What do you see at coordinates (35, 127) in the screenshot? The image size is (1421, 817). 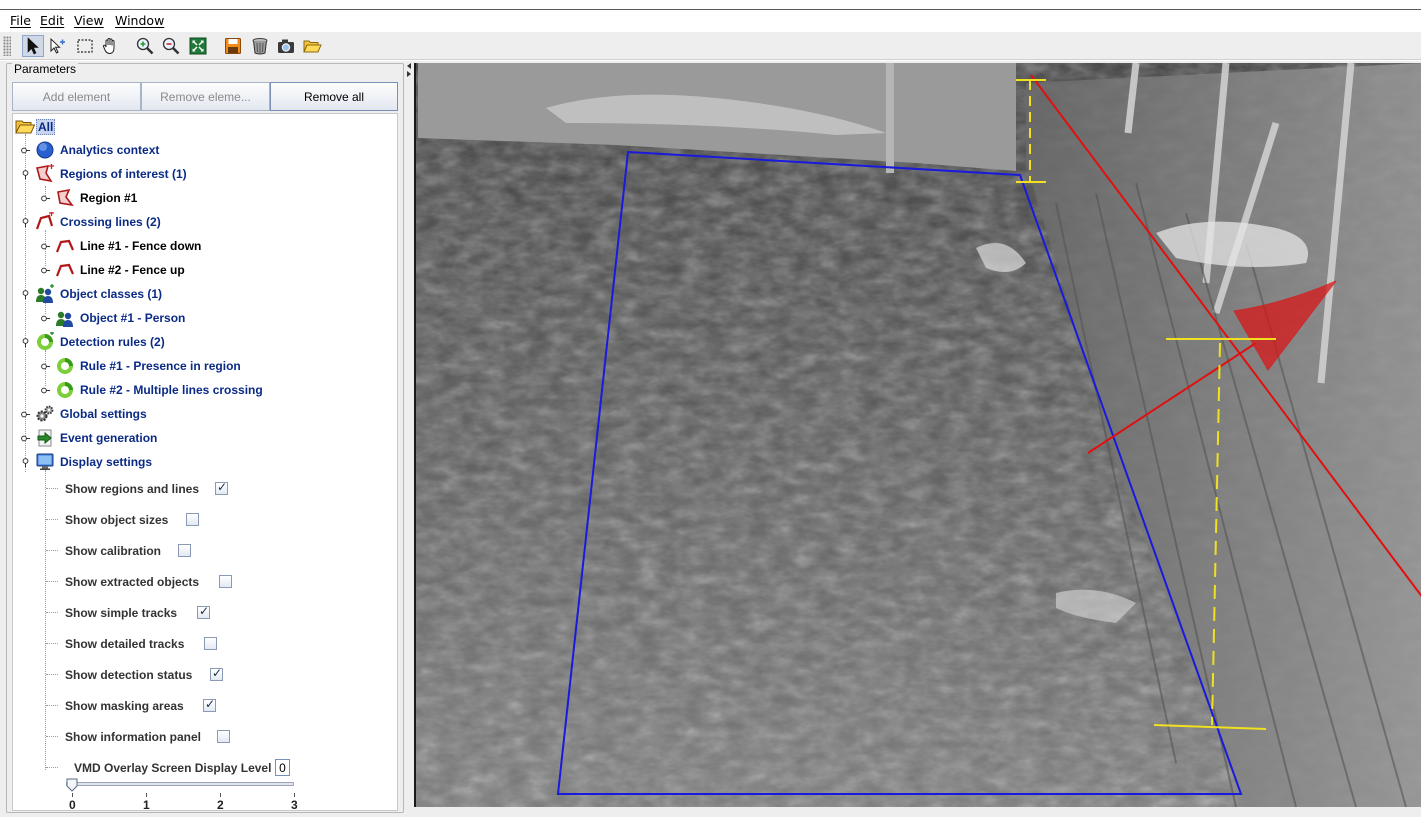 I see `tree-root-all: All` at bounding box center [35, 127].